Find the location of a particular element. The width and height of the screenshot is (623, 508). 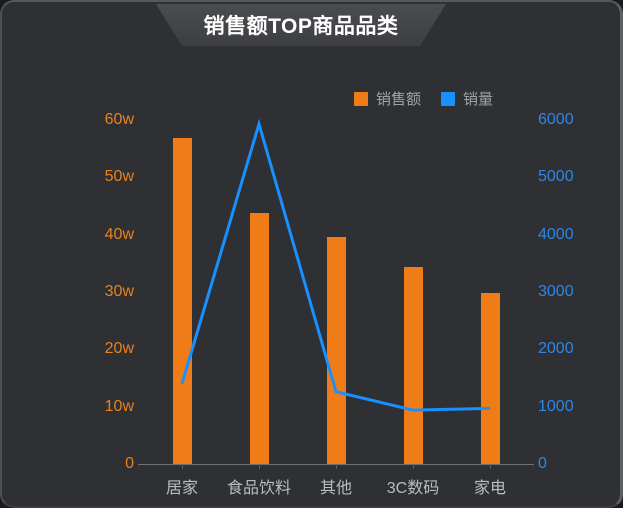

title-banner is located at coordinates (301, 25).